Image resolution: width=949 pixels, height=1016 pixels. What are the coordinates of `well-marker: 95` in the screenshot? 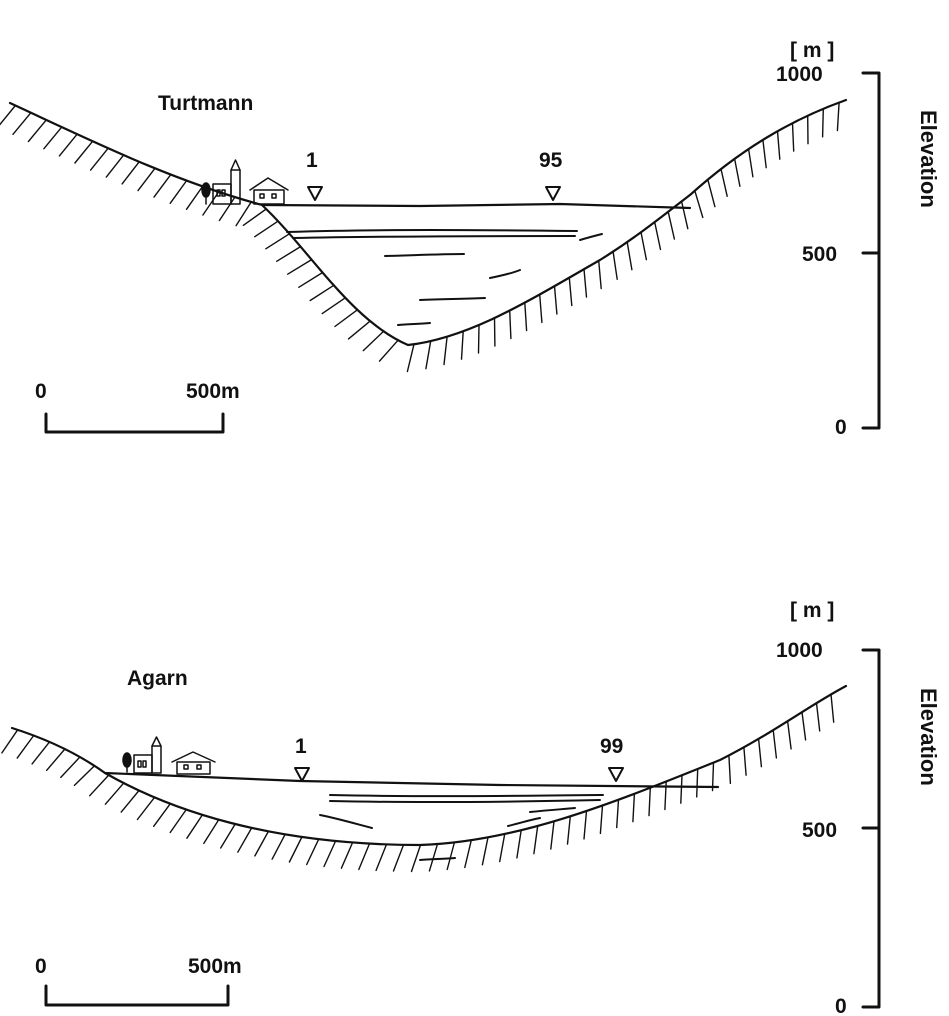 It's located at (551, 175).